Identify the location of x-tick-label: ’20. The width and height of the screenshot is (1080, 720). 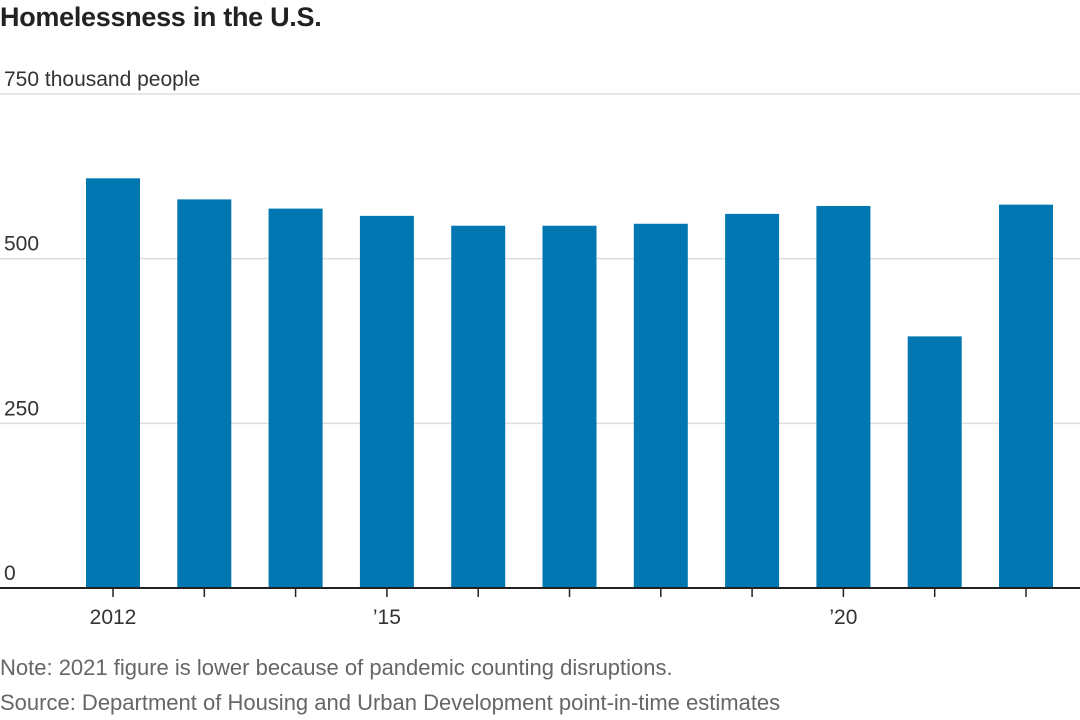
(843, 617).